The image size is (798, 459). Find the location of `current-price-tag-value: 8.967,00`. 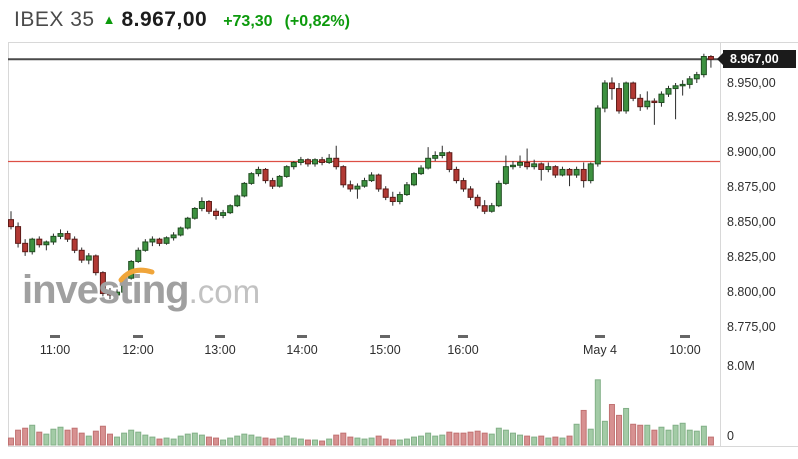

current-price-tag-value: 8.967,00 is located at coordinates (754, 59).